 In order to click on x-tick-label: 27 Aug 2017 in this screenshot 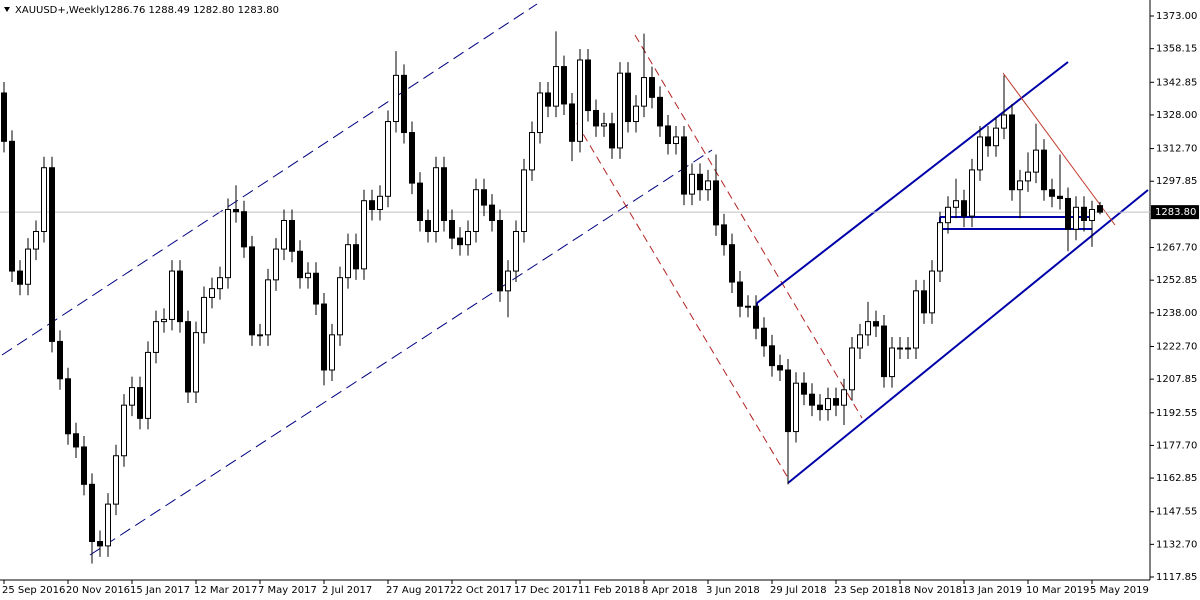, I will do `click(418, 590)`.